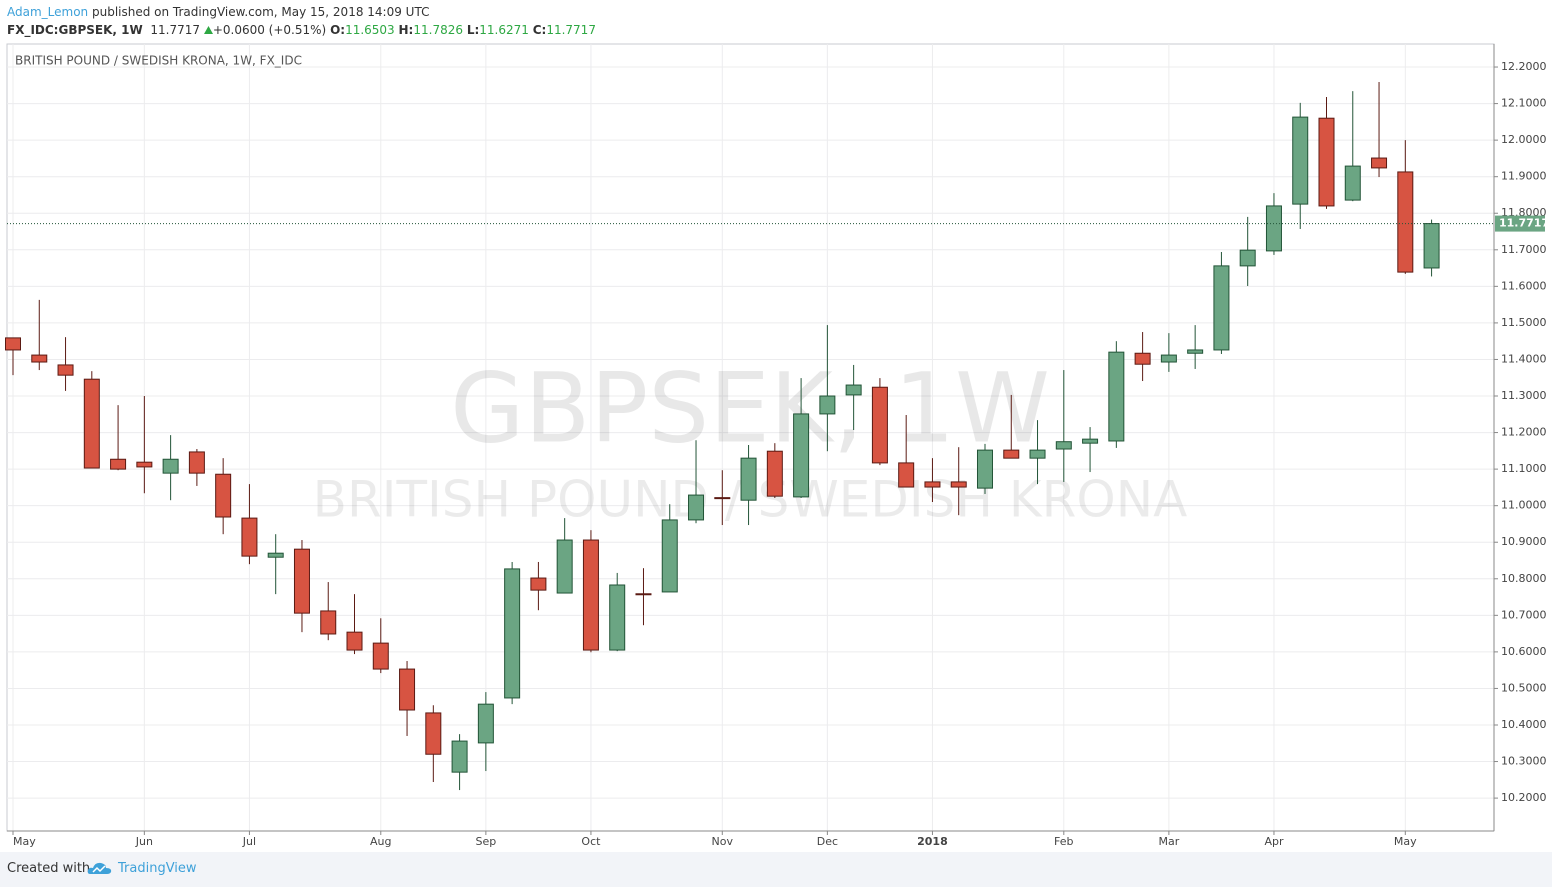  Describe the element at coordinates (1524, 66) in the screenshot. I see `y-tick-label: 12.2000` at that location.